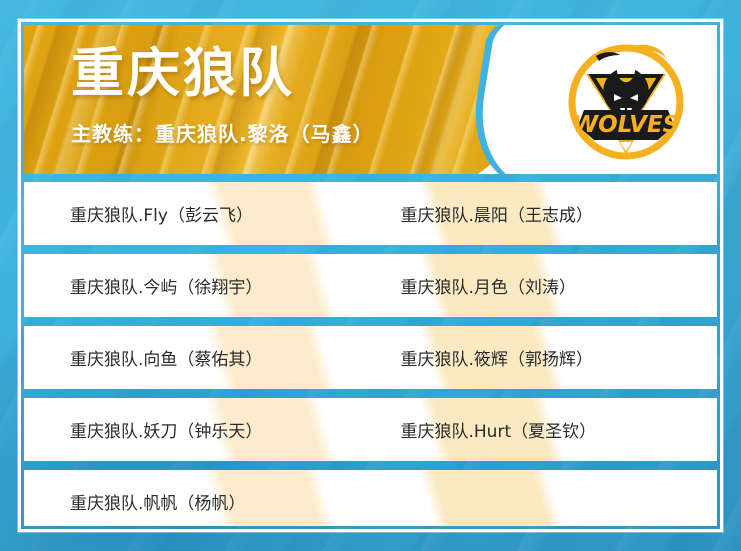 The height and width of the screenshot is (551, 741). What do you see at coordinates (498, 432) in the screenshot?
I see `player-name-cell: 重庆狼队.Hurt（夏圣钦）` at bounding box center [498, 432].